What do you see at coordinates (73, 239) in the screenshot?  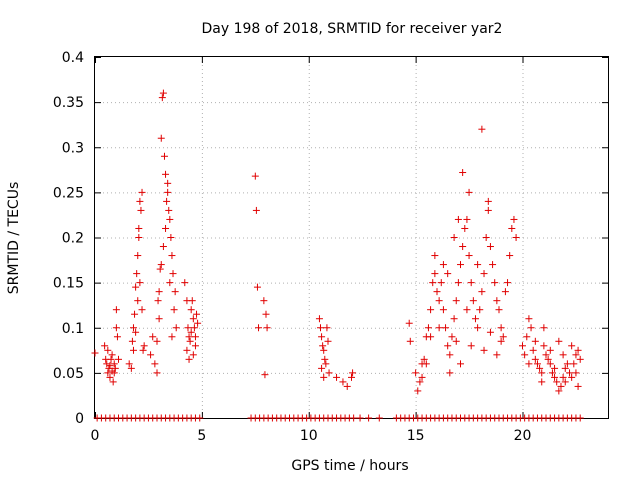 I see `y-tick-label: 0.2` at bounding box center [73, 239].